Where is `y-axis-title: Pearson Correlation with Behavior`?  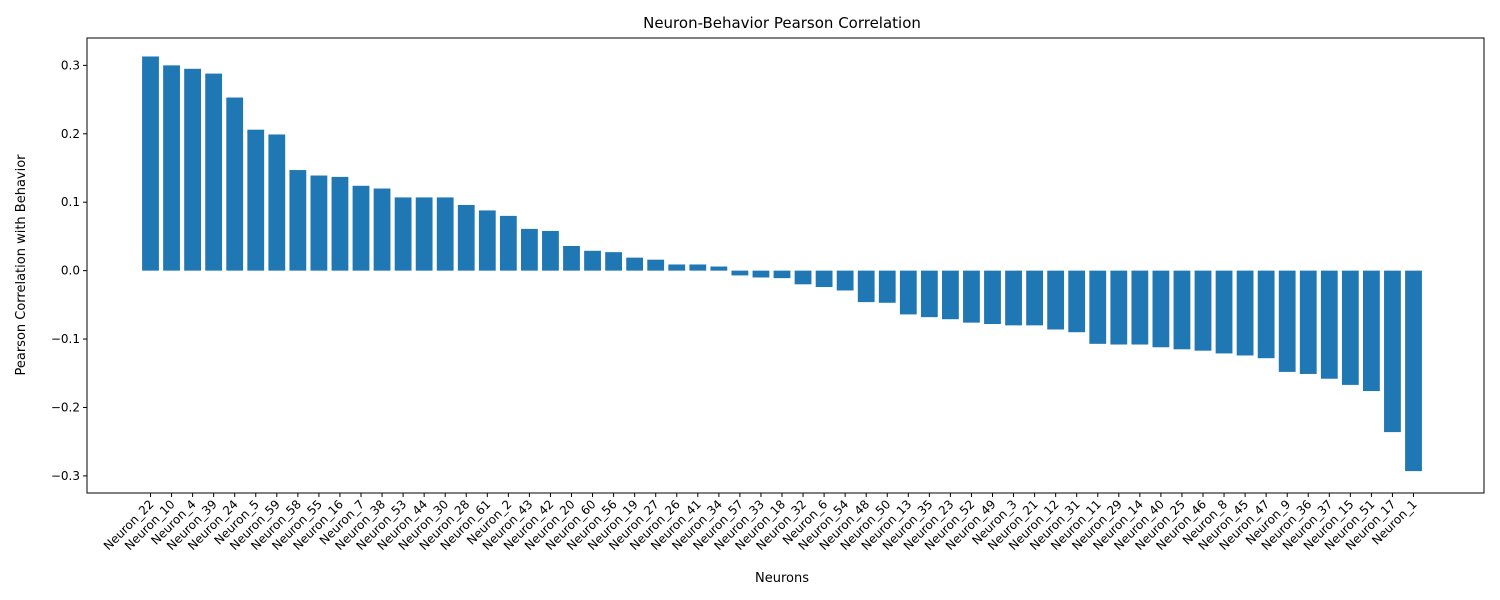
y-axis-title: Pearson Correlation with Behavior is located at coordinates (21, 265).